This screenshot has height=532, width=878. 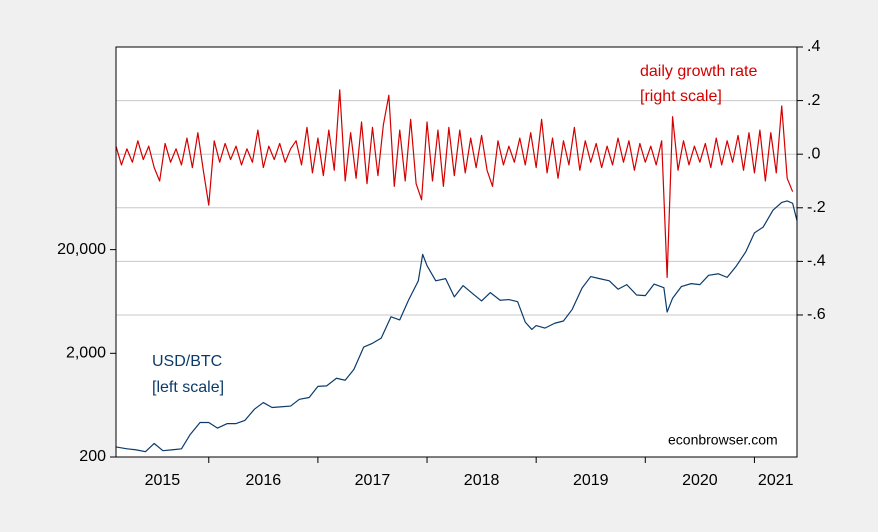 What do you see at coordinates (816, 314) in the screenshot?
I see `y2-tick-label: -.6` at bounding box center [816, 314].